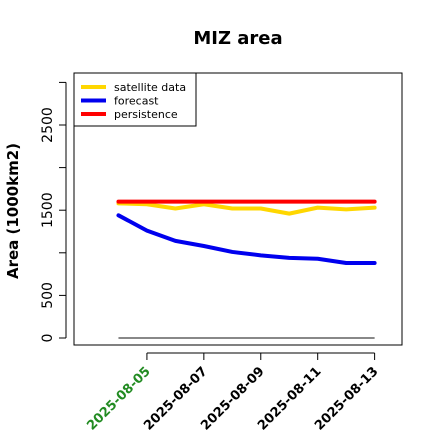 The width and height of the screenshot is (440, 440). I want to click on chart-title: MIZ area, so click(237, 38).